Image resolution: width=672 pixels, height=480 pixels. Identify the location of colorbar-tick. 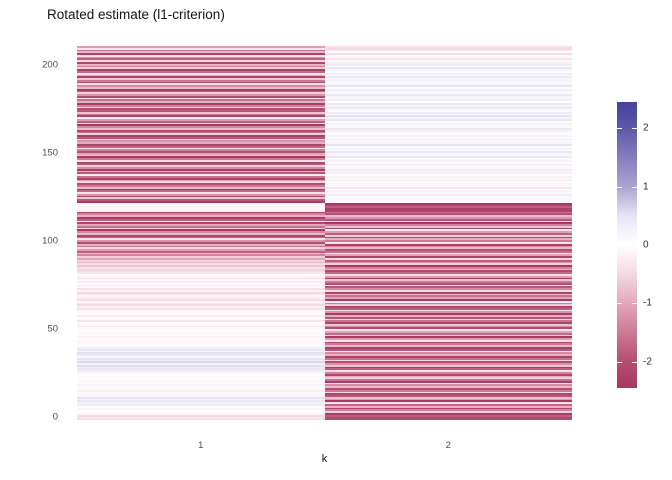
(634, 187).